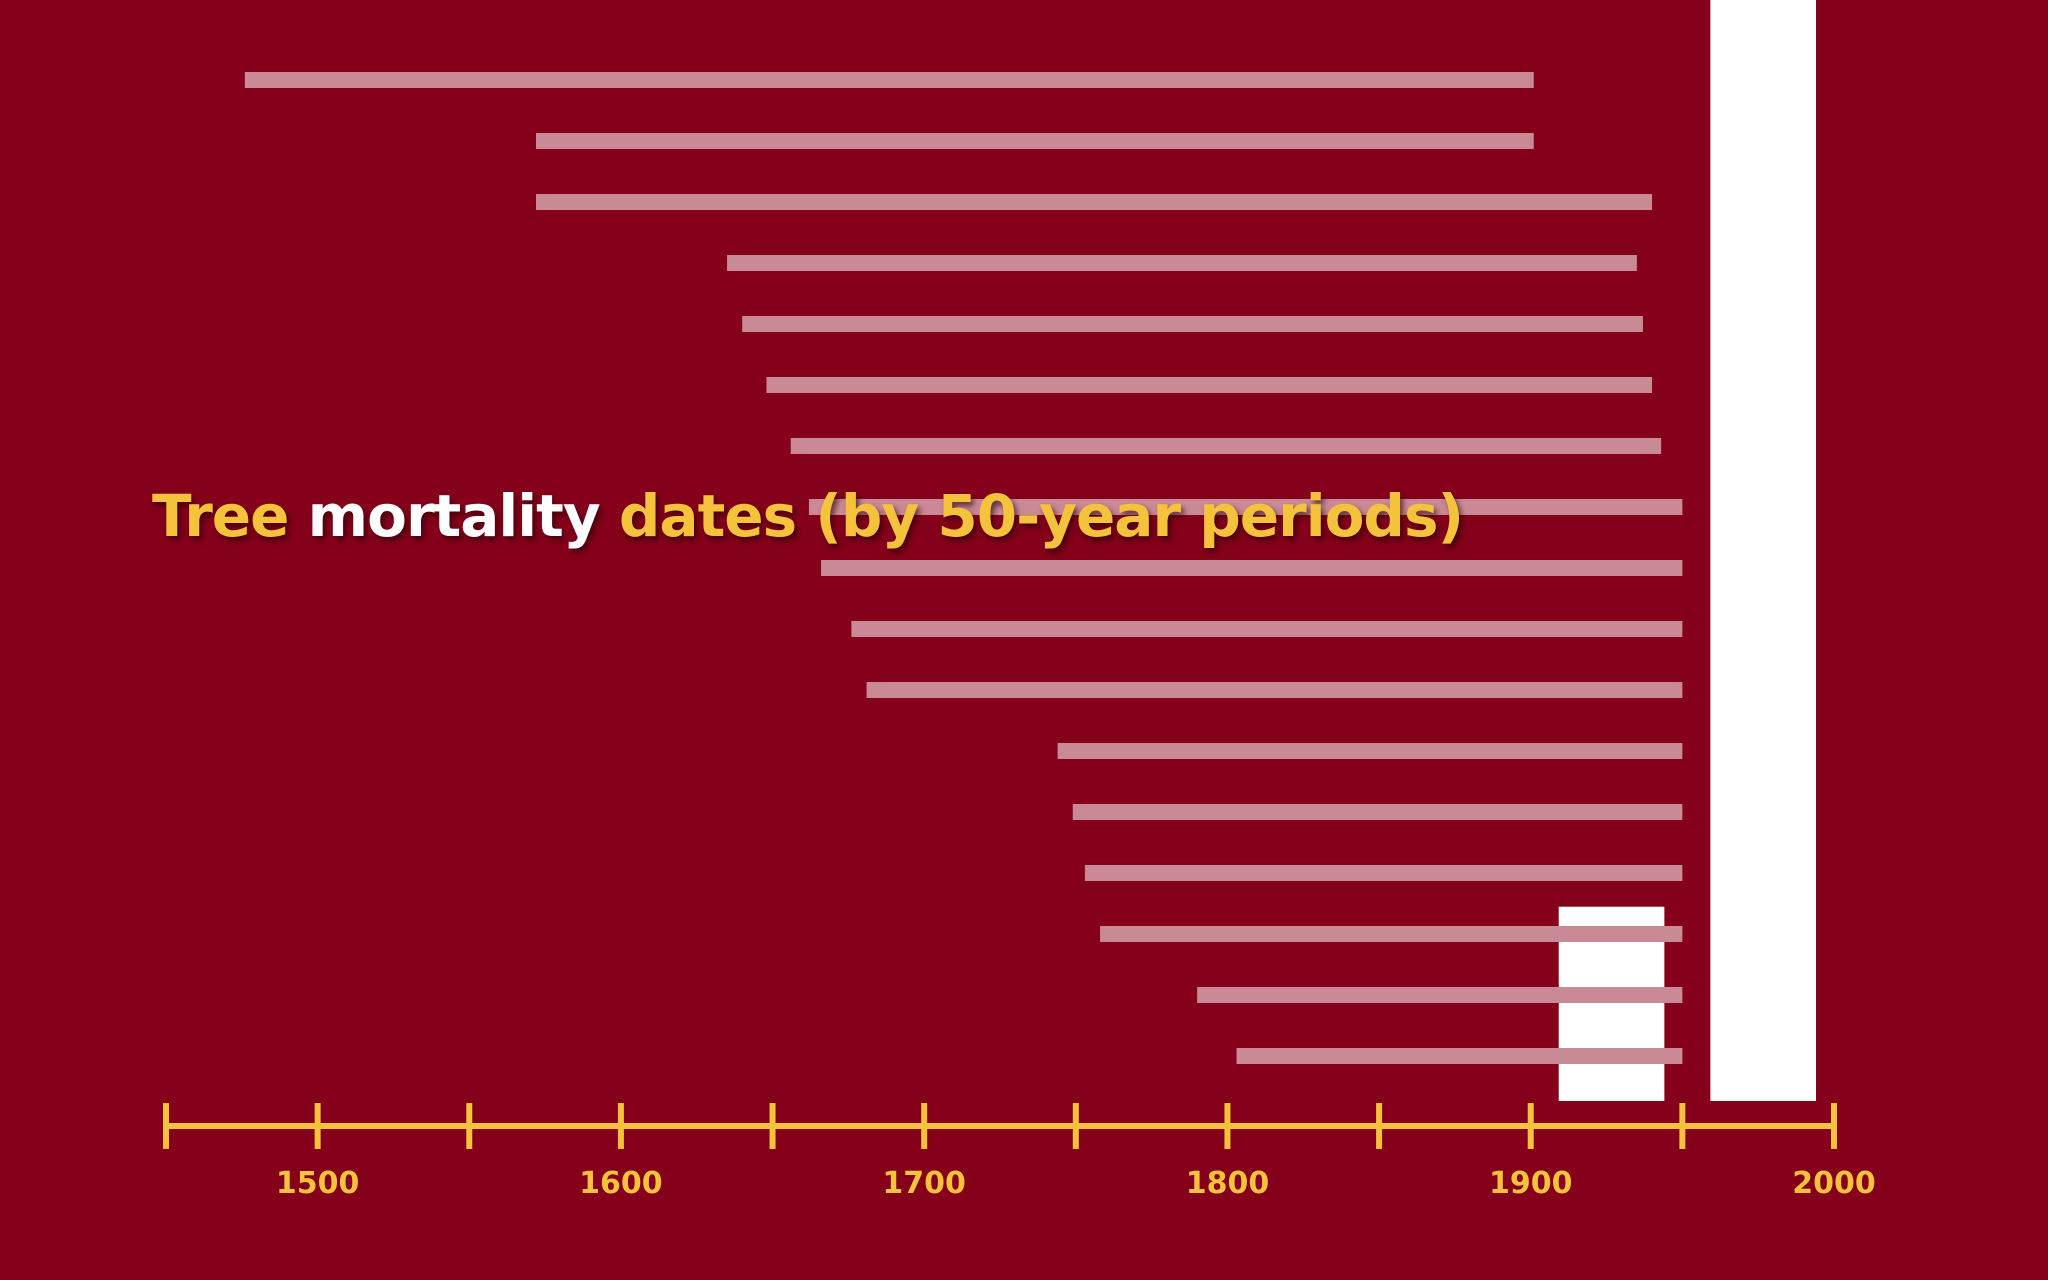 The height and width of the screenshot is (1280, 2048). What do you see at coordinates (1031, 516) in the screenshot?
I see `chart-title-part-3: dates (by 50-year periods)` at bounding box center [1031, 516].